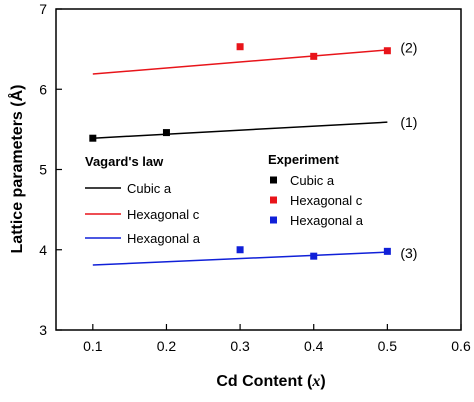  What do you see at coordinates (163, 214) in the screenshot?
I see `legend-line-label: Hexagonal c` at bounding box center [163, 214].